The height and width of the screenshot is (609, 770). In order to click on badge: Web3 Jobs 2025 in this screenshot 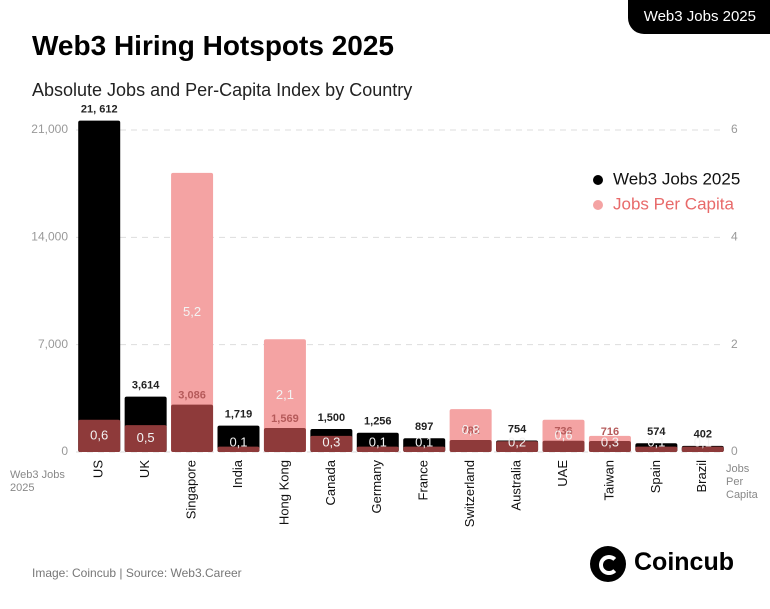, I will do `click(698, 17)`.